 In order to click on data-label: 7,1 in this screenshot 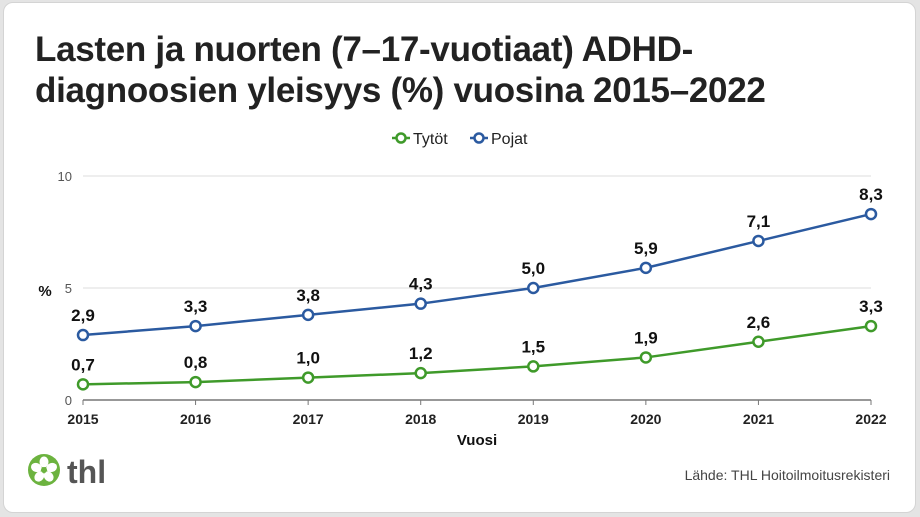, I will do `click(759, 221)`.